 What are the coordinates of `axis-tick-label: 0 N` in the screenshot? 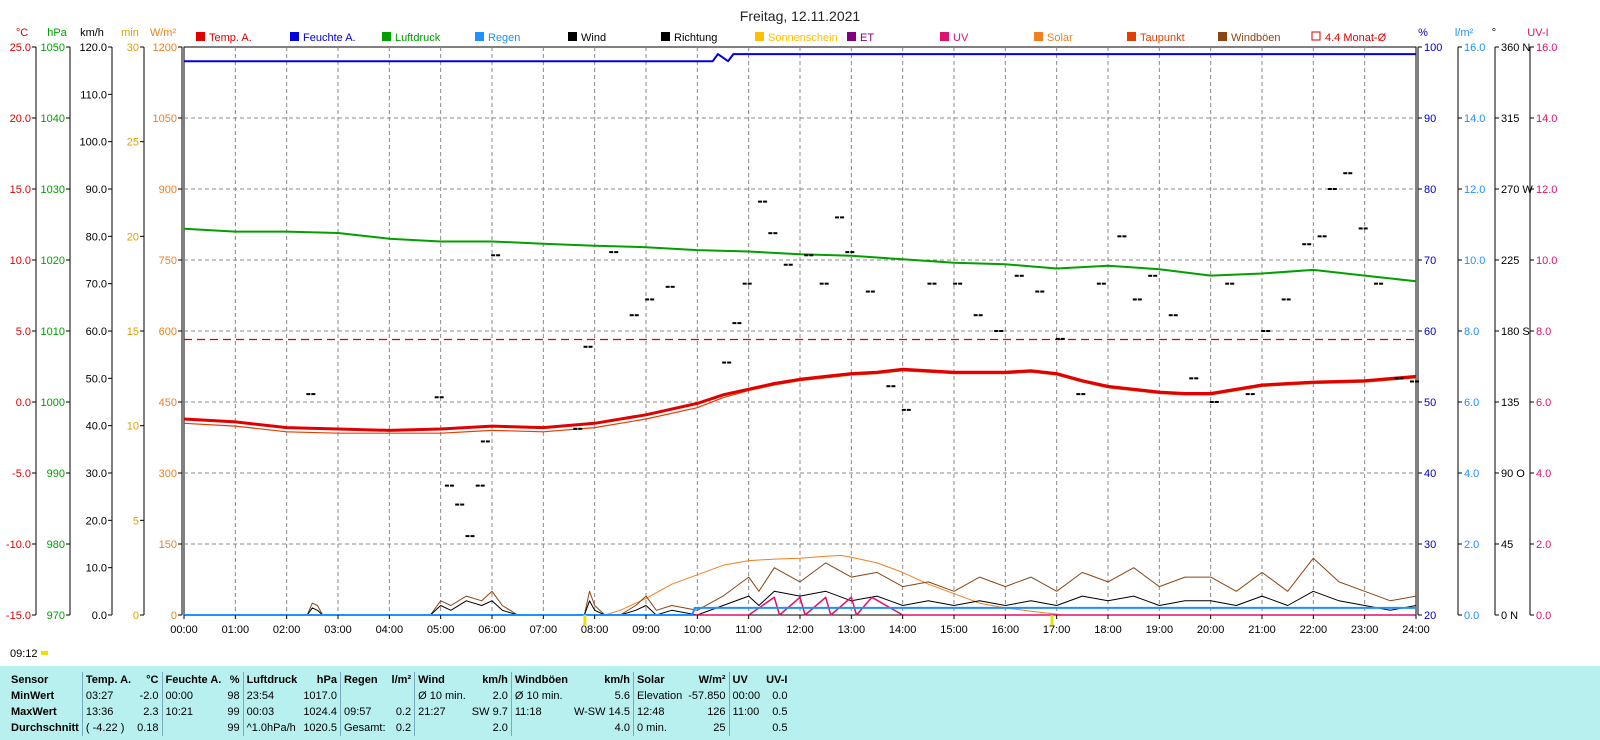 It's located at (1509, 616).